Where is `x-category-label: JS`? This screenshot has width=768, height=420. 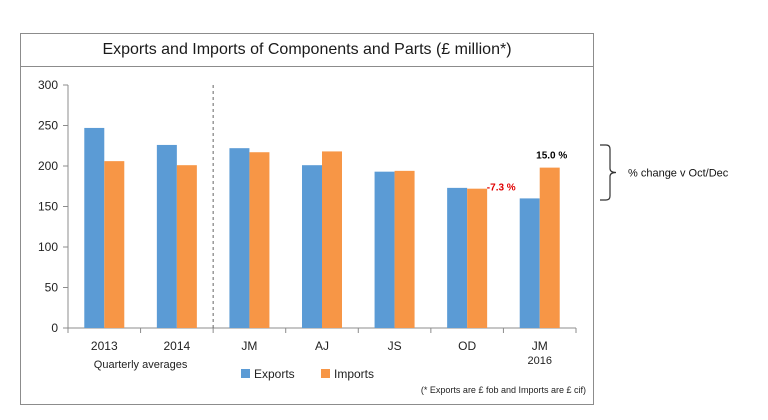 x-category-label: JS is located at coordinates (395, 346).